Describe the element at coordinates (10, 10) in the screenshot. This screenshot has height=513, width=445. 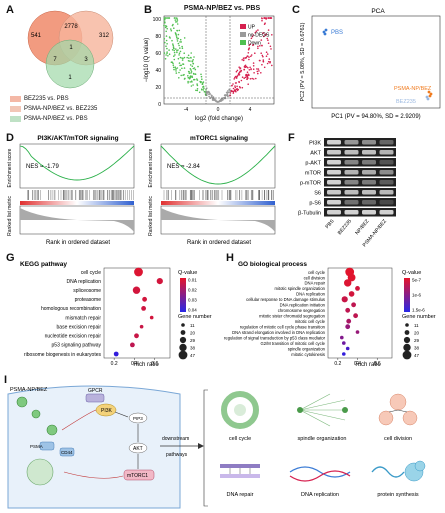
I see `panel-label-a: A` at that location.